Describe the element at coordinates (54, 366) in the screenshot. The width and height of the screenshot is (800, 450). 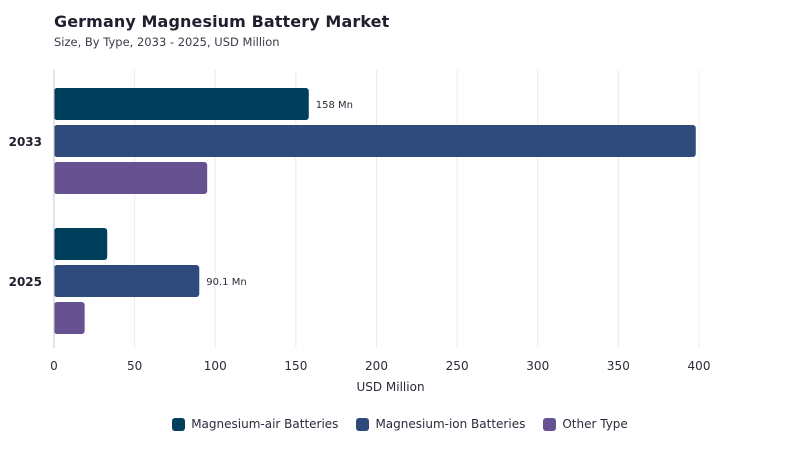
I see `x-tick-label: 0` at that location.